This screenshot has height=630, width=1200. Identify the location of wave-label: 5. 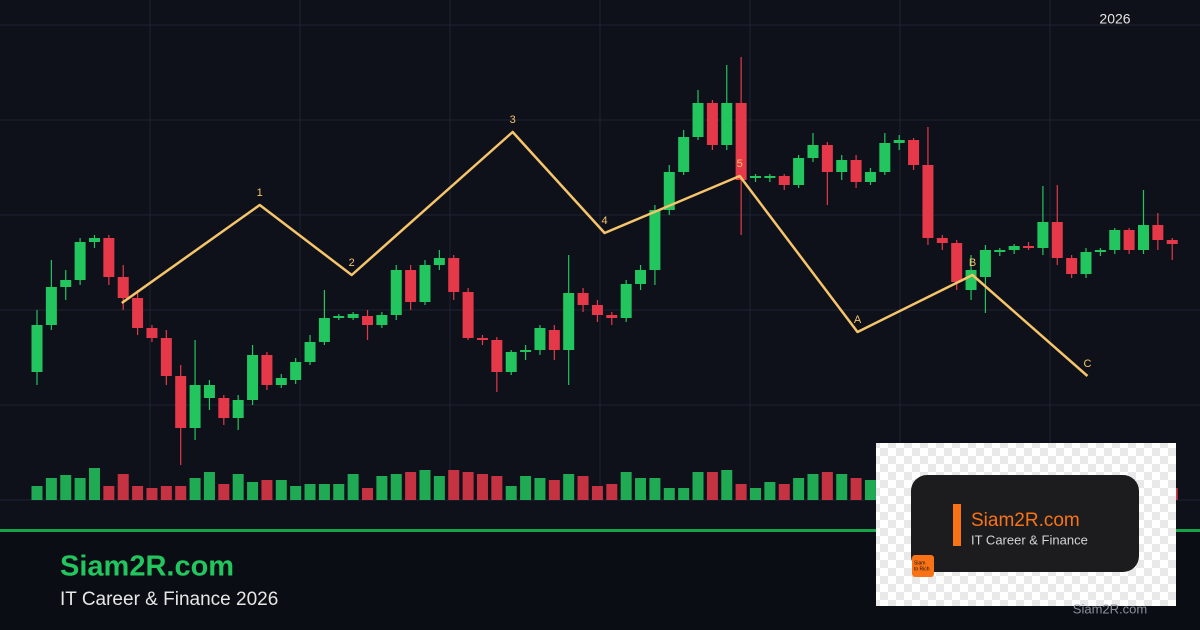
(740, 164).